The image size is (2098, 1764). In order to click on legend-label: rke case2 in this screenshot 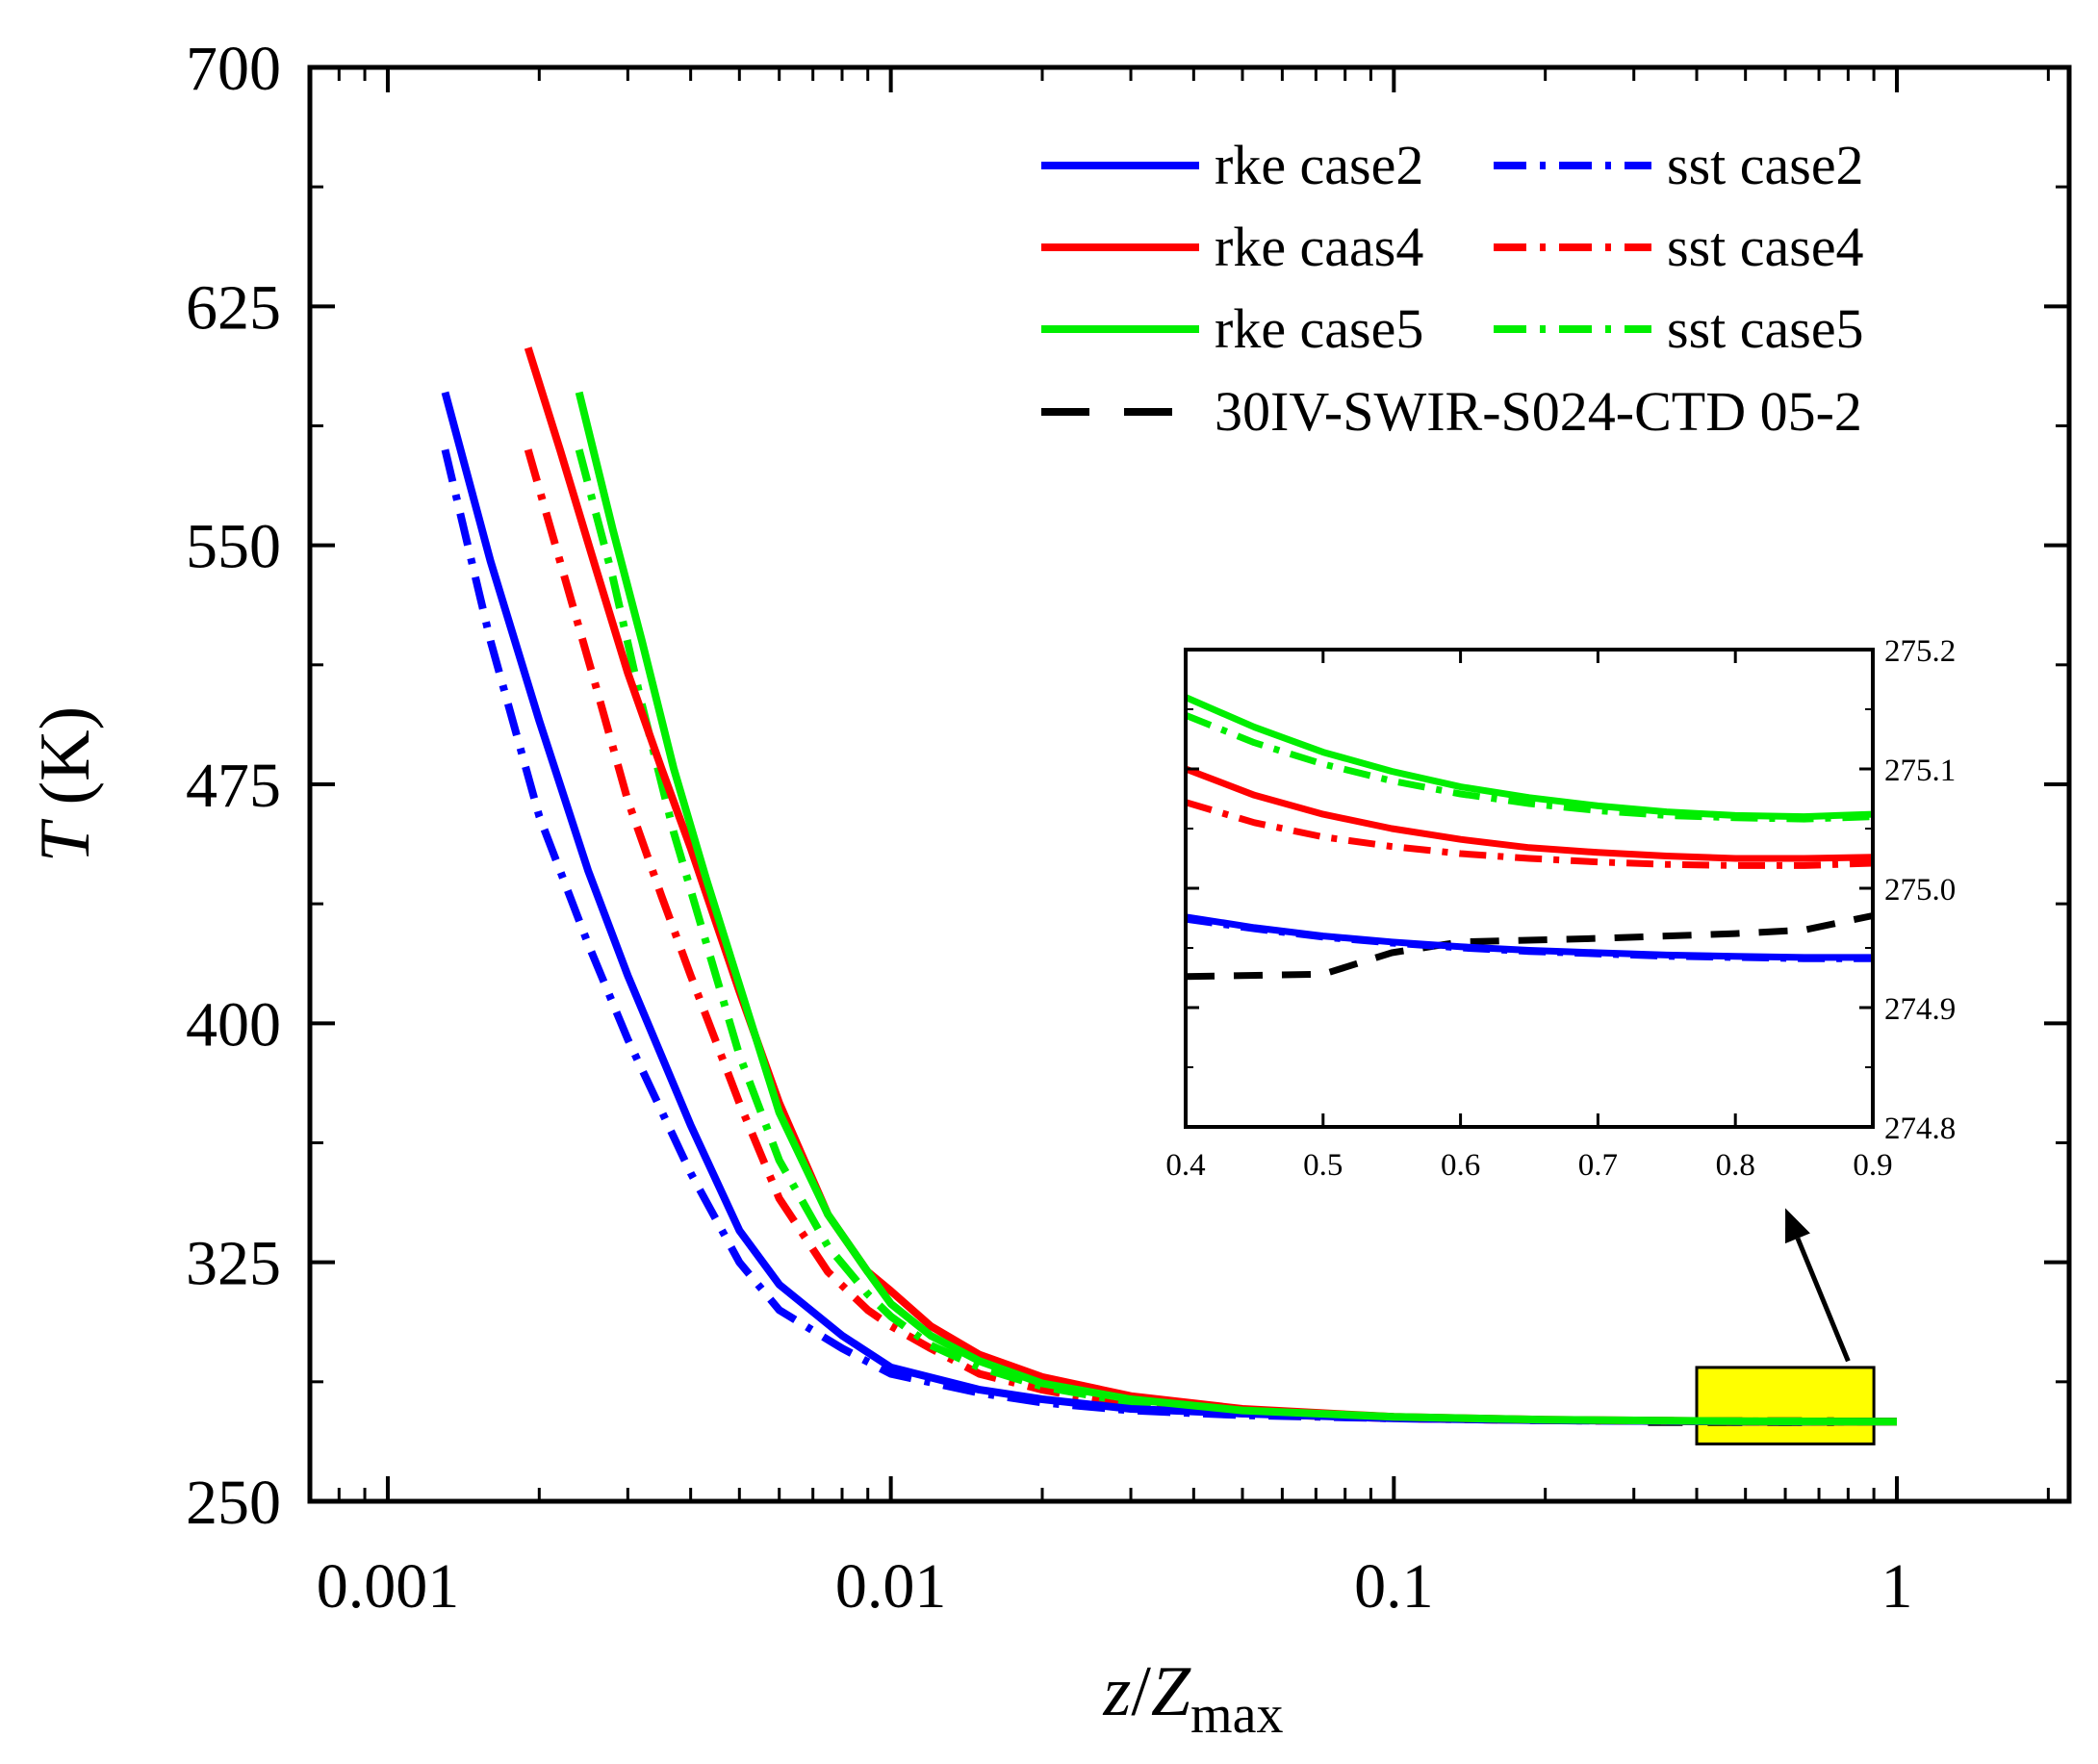, I will do `click(1319, 165)`.